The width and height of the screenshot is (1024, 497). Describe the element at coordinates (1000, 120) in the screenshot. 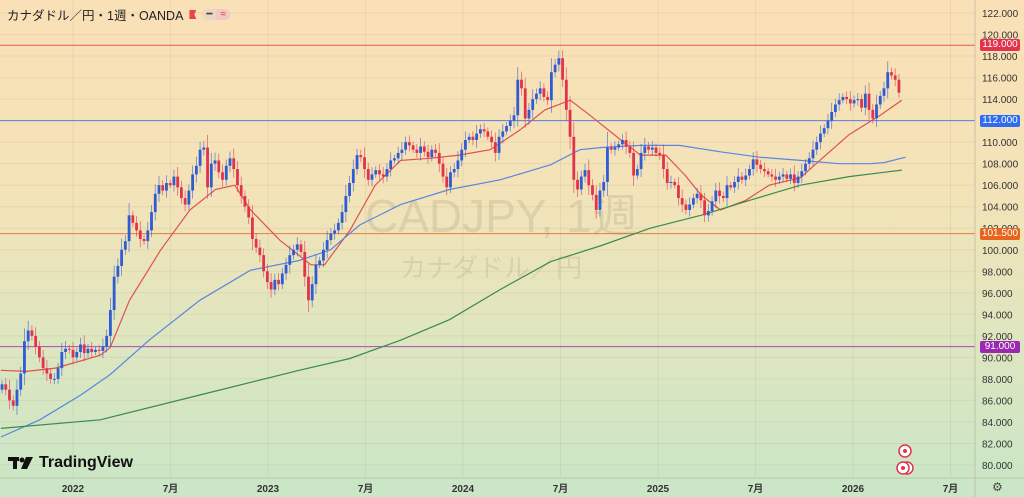

I see `price-tag: 112.000` at that location.